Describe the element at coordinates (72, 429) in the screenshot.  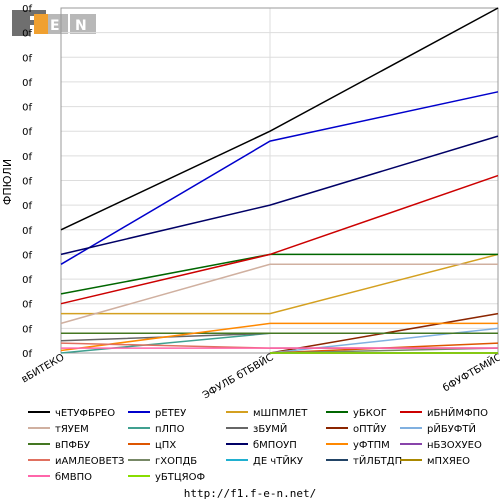
I see `legend-label: тЯУЕМ` at that location.